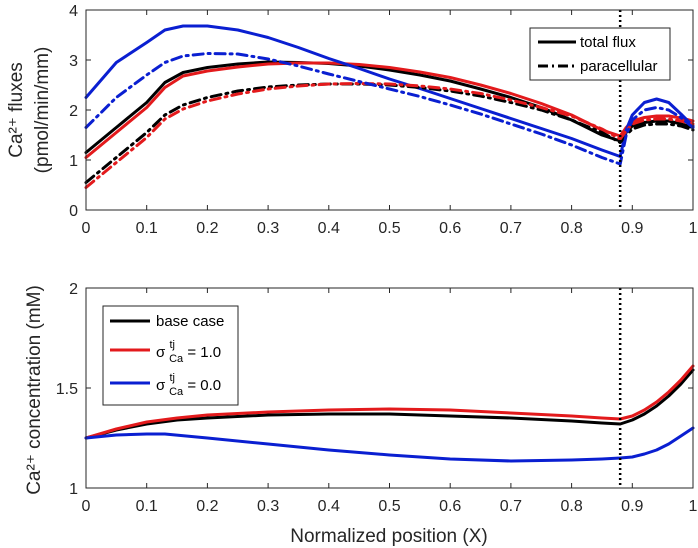 This screenshot has height=548, width=698. Describe the element at coordinates (34, 390) in the screenshot. I see `bottom-ylabel: Ca²⁺ concentration (mM)` at that location.